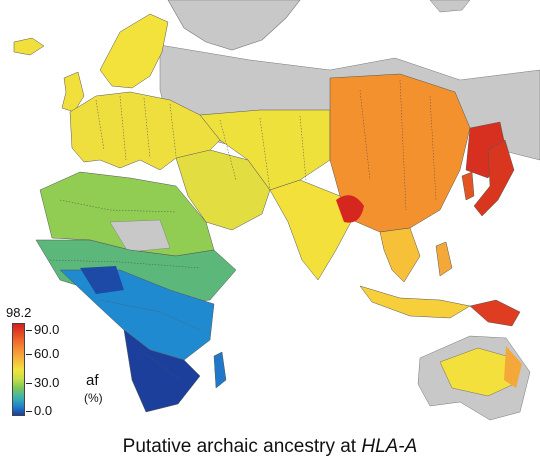 Image resolution: width=540 pixels, height=465 pixels. What do you see at coordinates (415, 302) in the screenshot?
I see `indonesia` at bounding box center [415, 302].